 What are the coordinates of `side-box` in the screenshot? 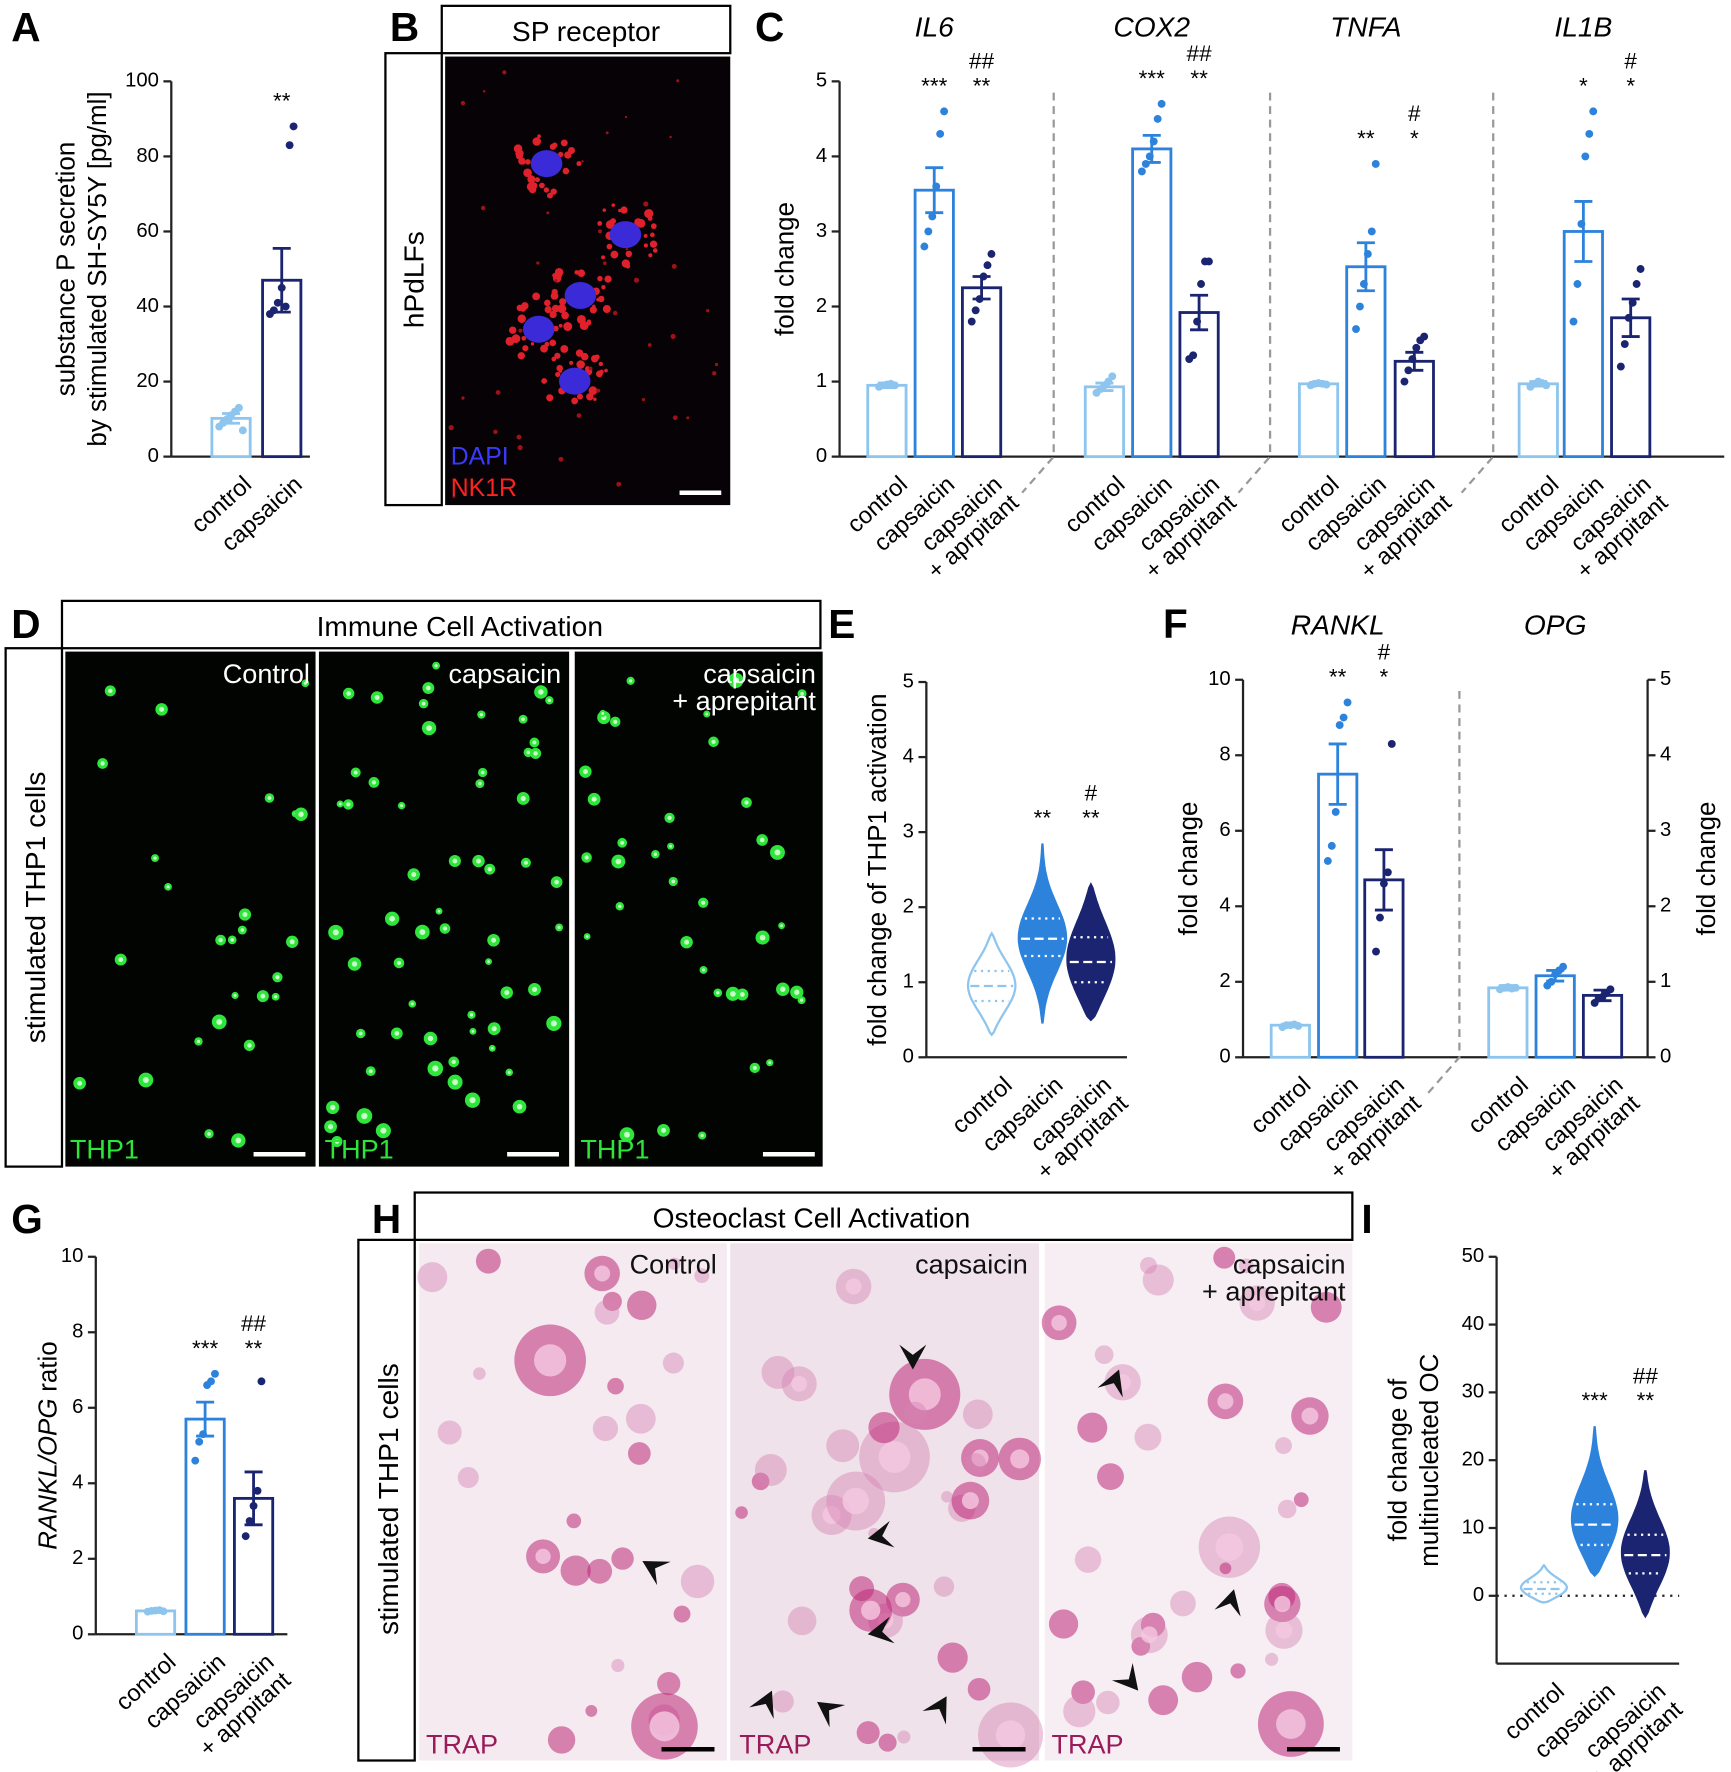 It's located at (34, 907).